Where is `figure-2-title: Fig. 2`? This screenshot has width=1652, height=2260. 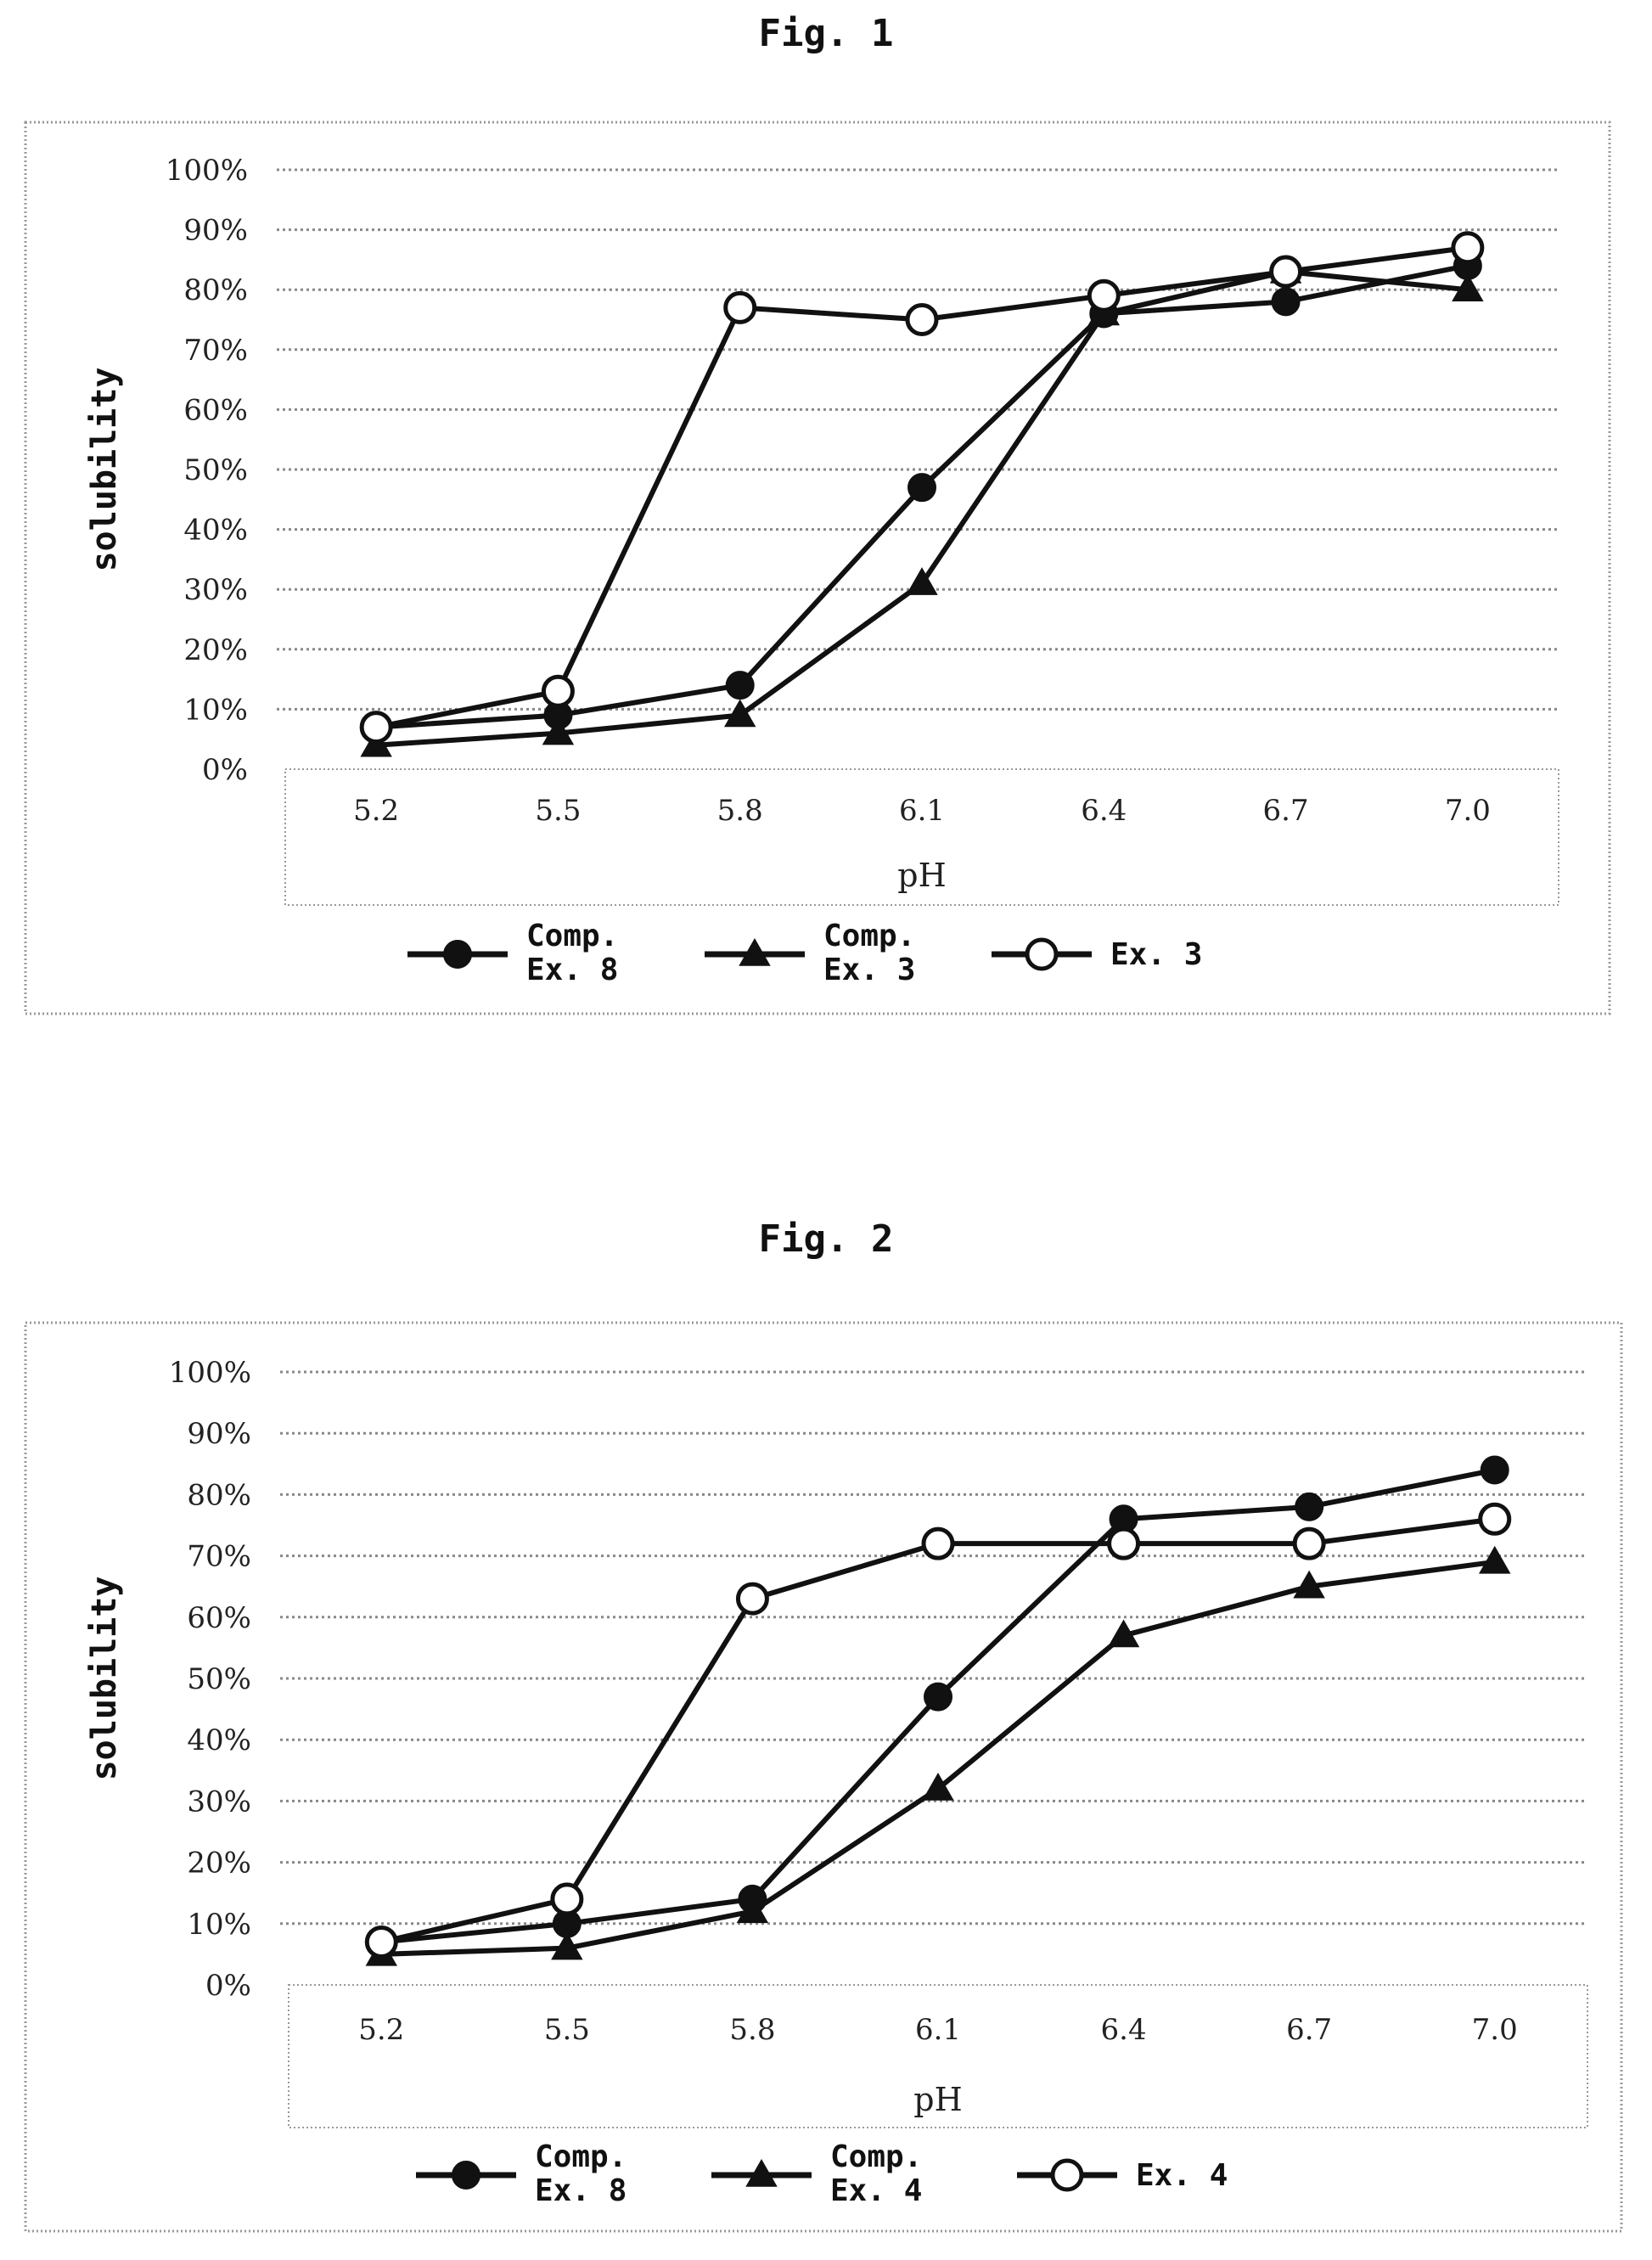 figure-2-title: Fig. 2 is located at coordinates (826, 1239).